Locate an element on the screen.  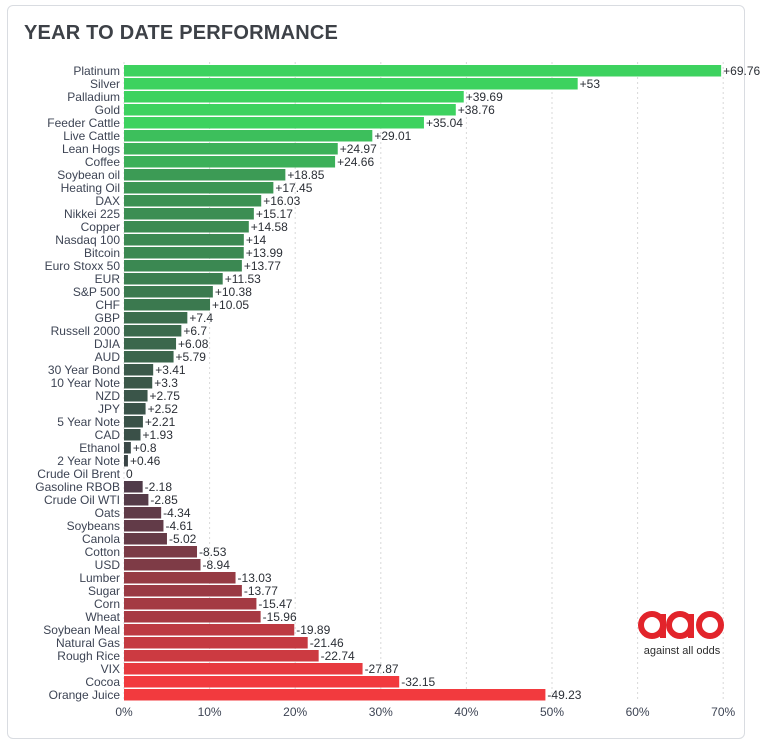
category-label: Wheat is located at coordinates (102, 617).